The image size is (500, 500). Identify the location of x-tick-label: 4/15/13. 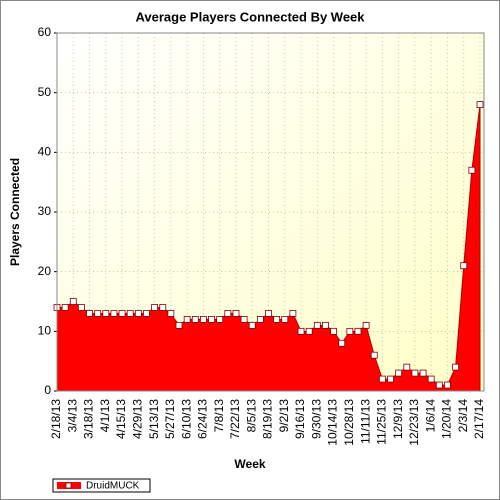
(121, 419).